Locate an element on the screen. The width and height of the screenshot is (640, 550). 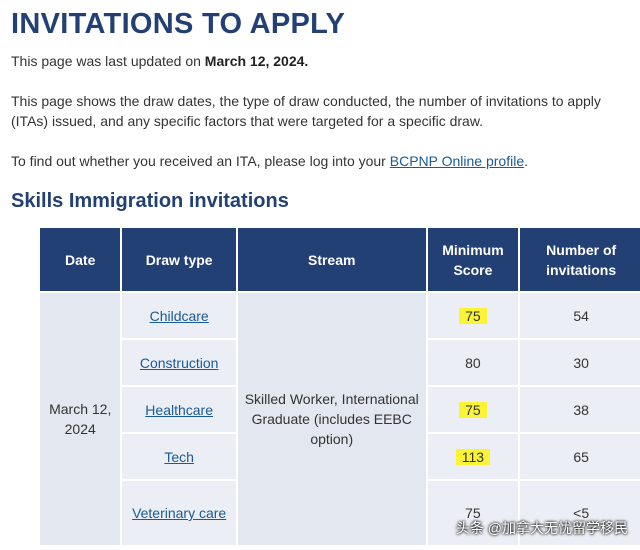
header-minimum-score: Minimum Score is located at coordinates (473, 259).